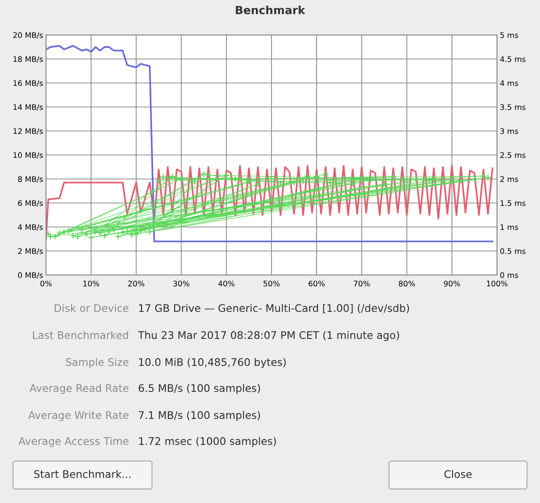 The image size is (540, 503). What do you see at coordinates (91, 308) in the screenshot?
I see `text: Disk or Device` at bounding box center [91, 308].